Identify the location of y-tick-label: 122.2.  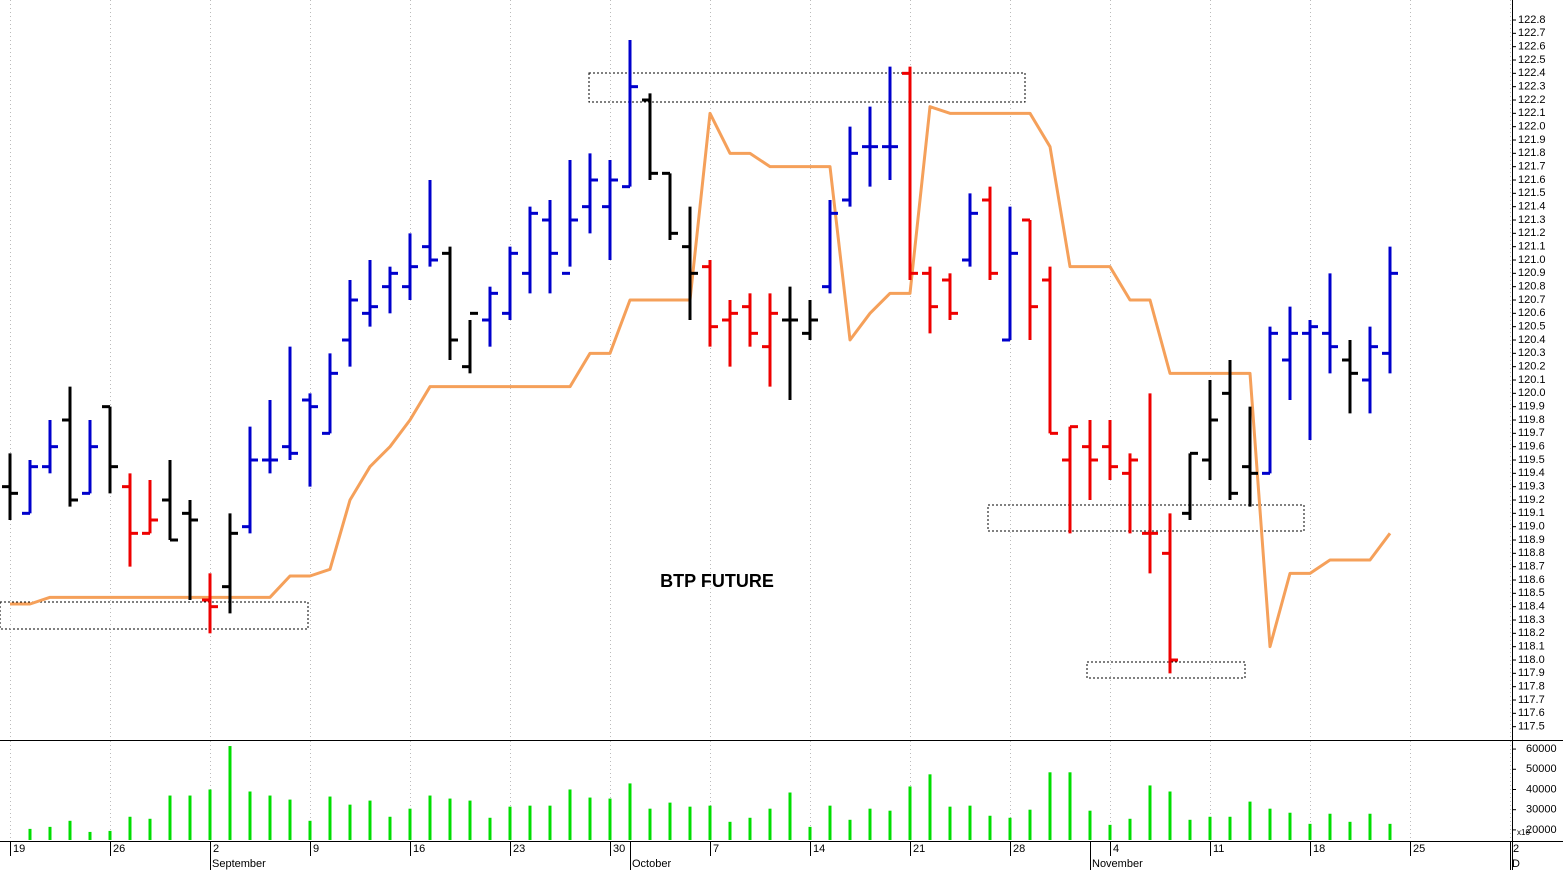
(1532, 100).